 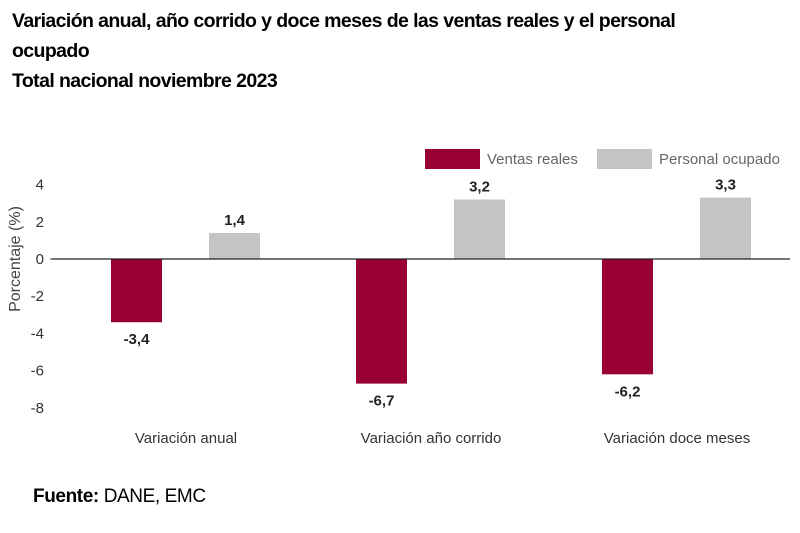 I want to click on y-axis: 4 2 0 -2 -4 -6 -8 Porcentaje (%), so click(x=32, y=297).